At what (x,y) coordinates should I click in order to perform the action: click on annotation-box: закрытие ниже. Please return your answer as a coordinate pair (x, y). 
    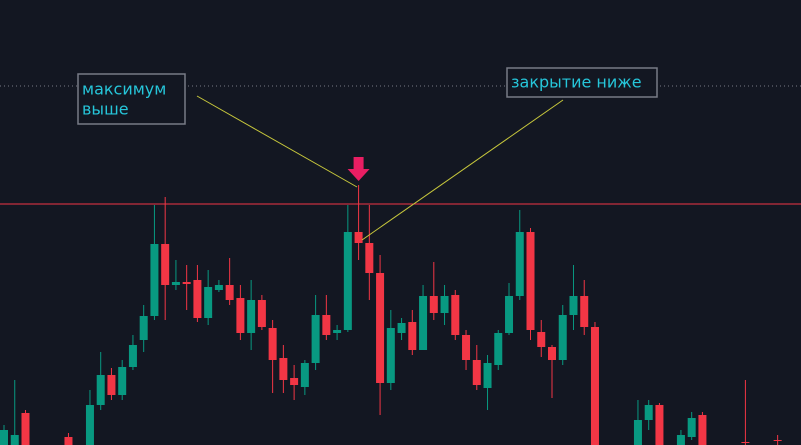
    Looking at the image, I should click on (582, 82).